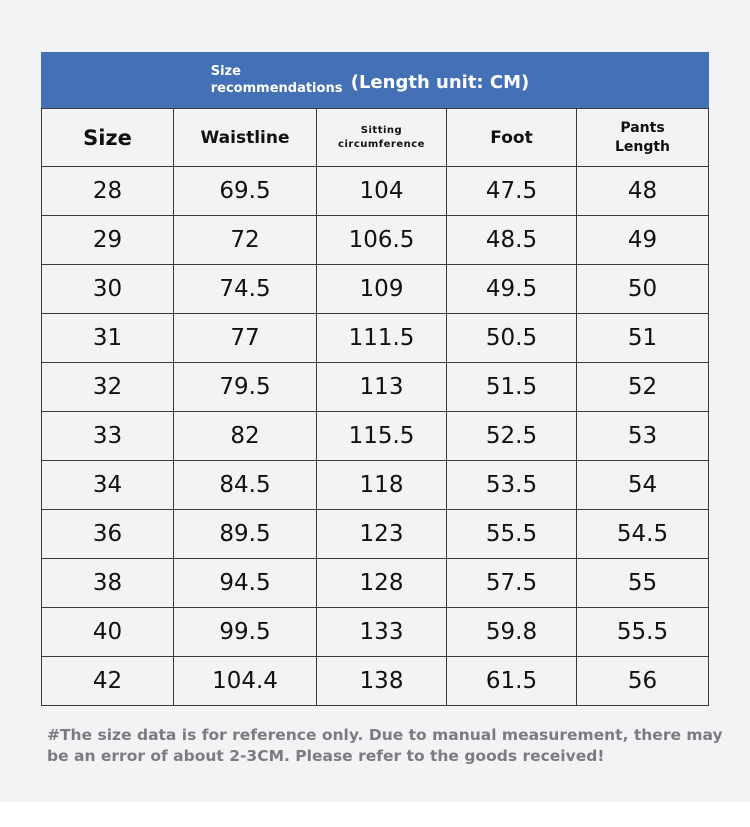 This screenshot has width=750, height=827. Describe the element at coordinates (245, 387) in the screenshot. I see `cell-waistline: 79.5` at that location.